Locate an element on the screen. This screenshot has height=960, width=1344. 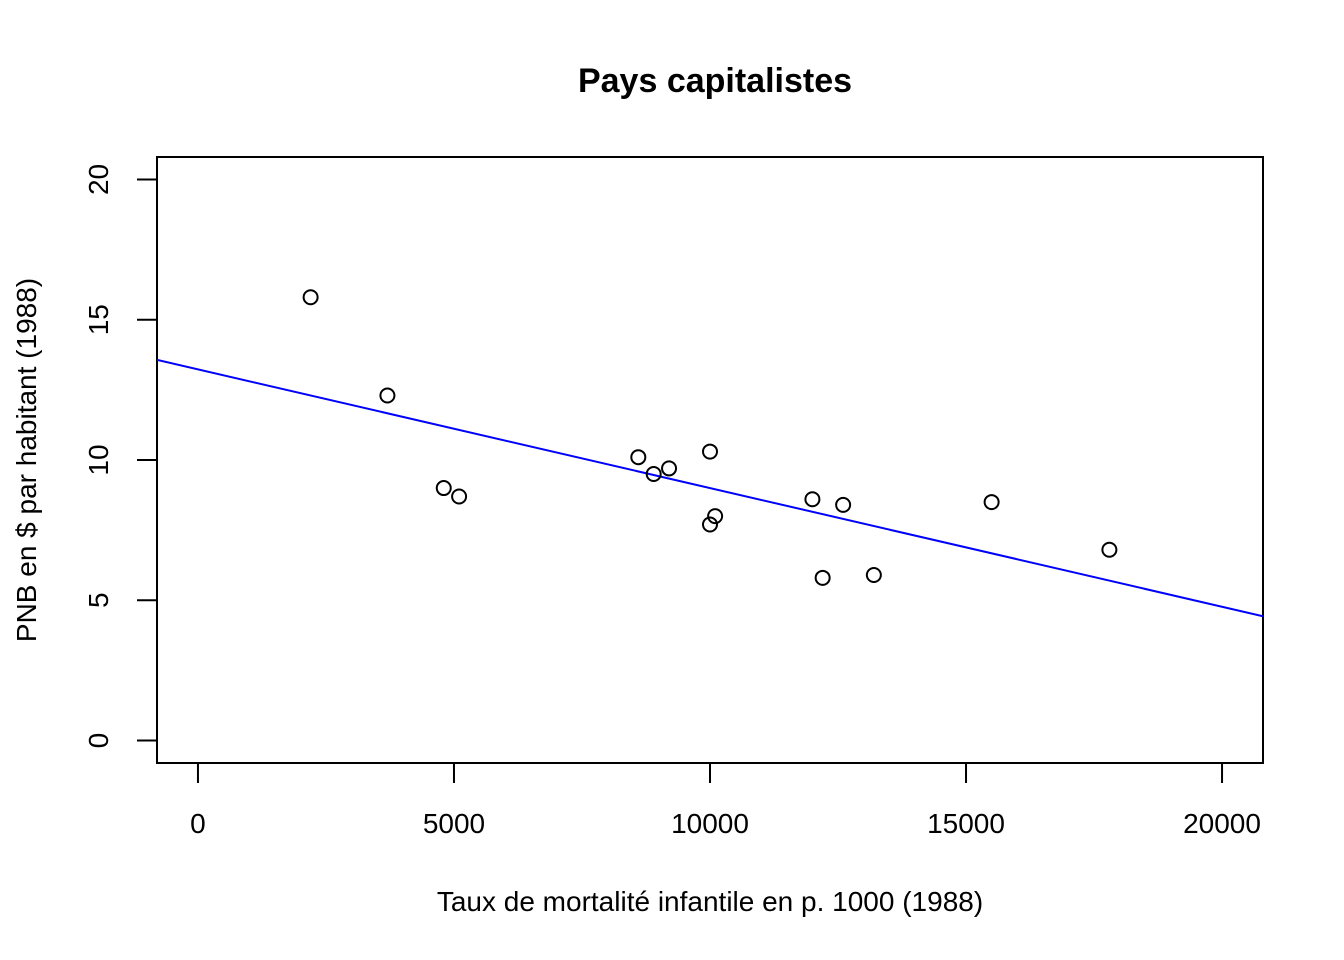
y-tick-label: 20 is located at coordinates (98, 179).